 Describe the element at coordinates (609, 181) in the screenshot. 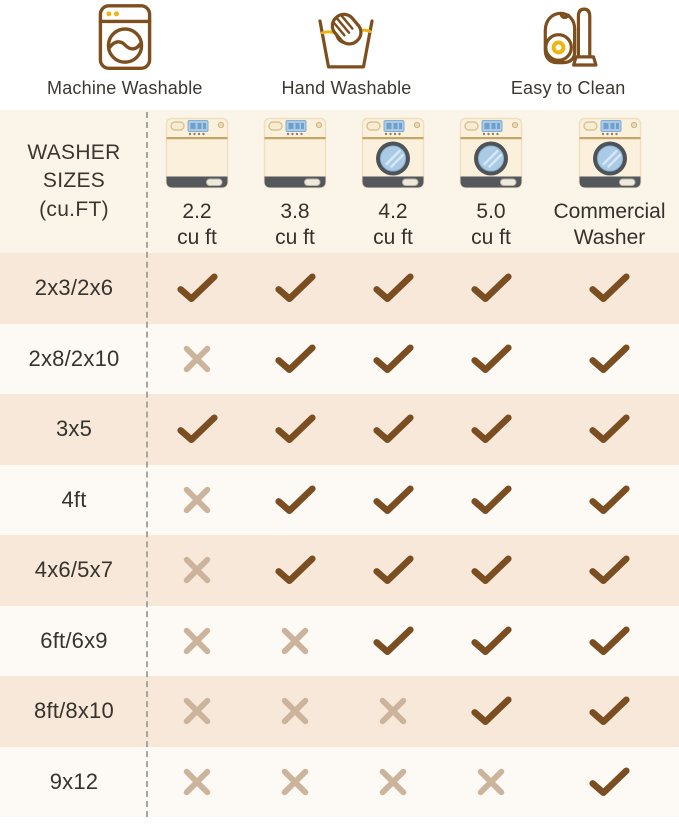

I see `column-header: Commercial Washer` at that location.